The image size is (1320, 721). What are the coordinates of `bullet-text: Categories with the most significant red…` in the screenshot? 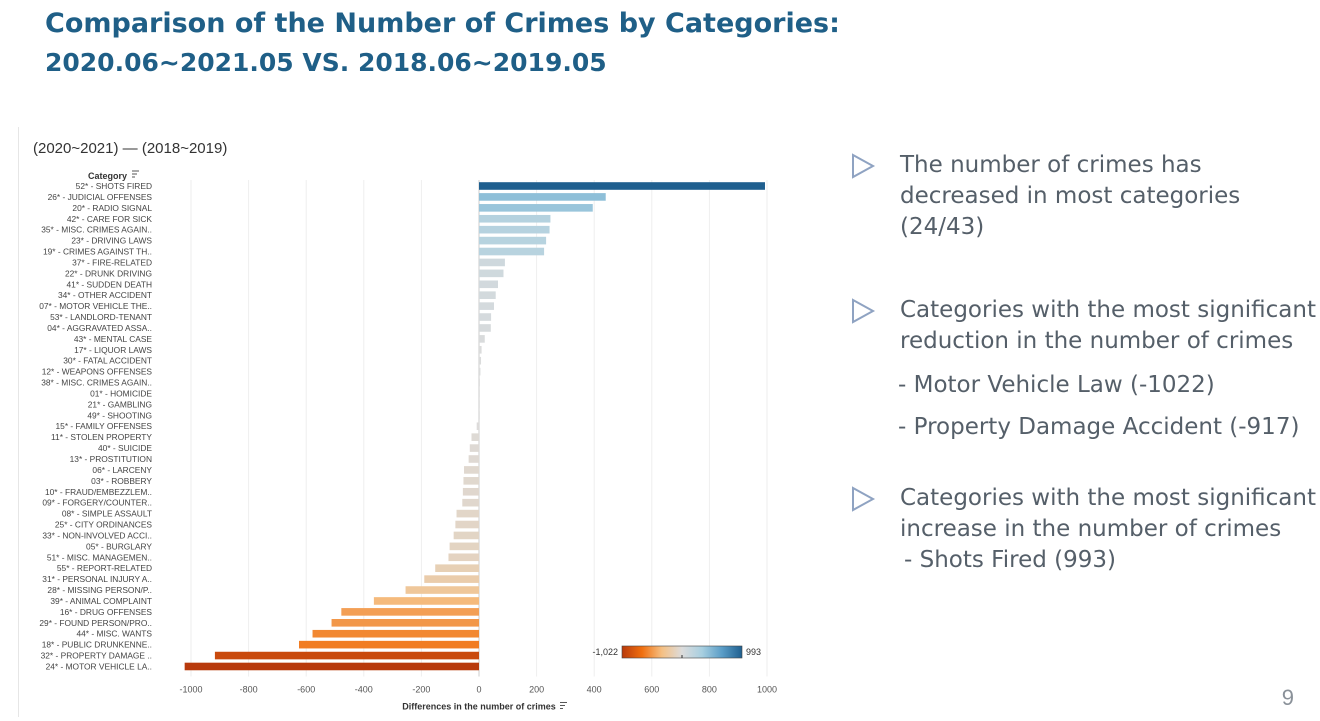 It's located at (1108, 325).